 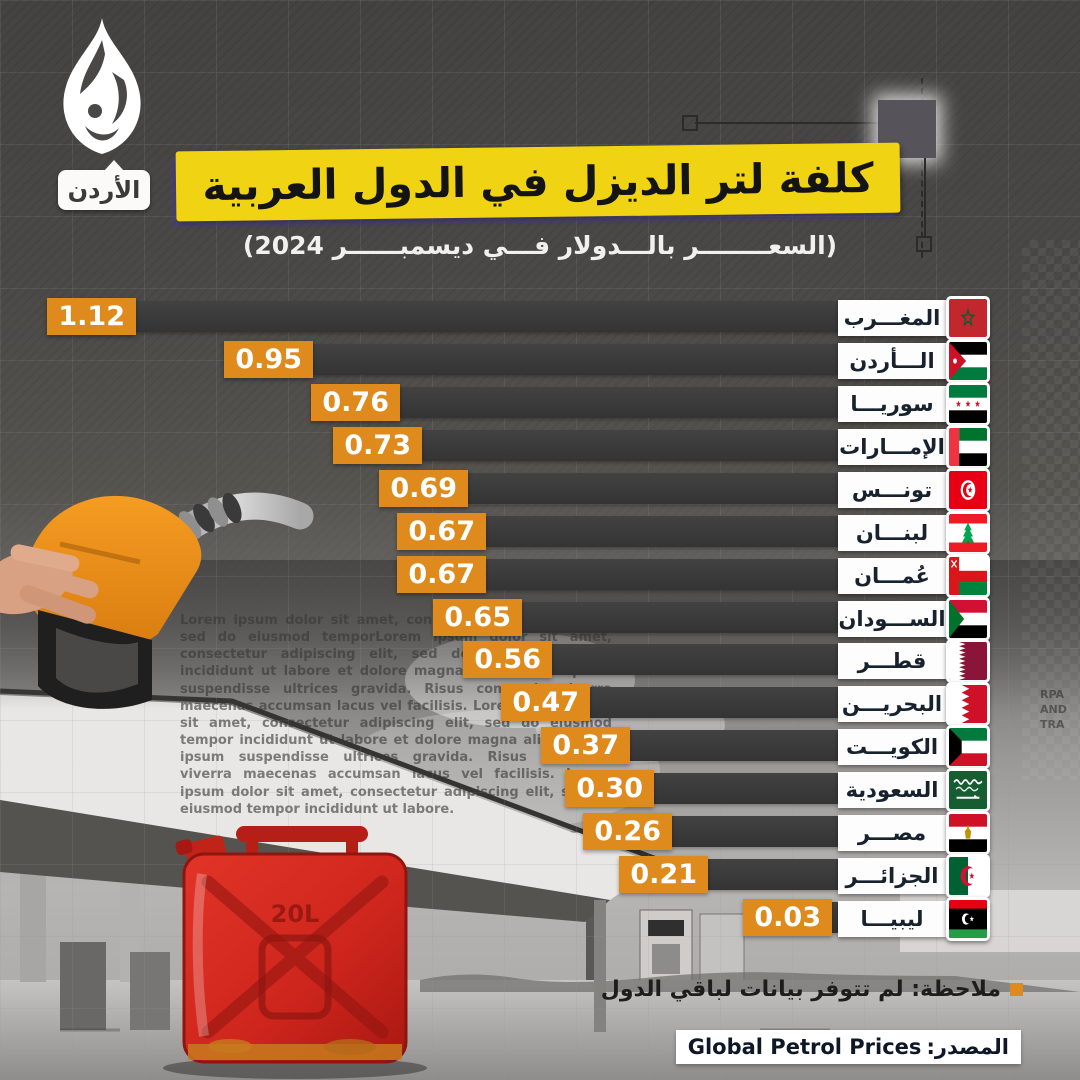 What do you see at coordinates (892, 447) in the screenshot?
I see `country-label: الإمـــارات` at bounding box center [892, 447].